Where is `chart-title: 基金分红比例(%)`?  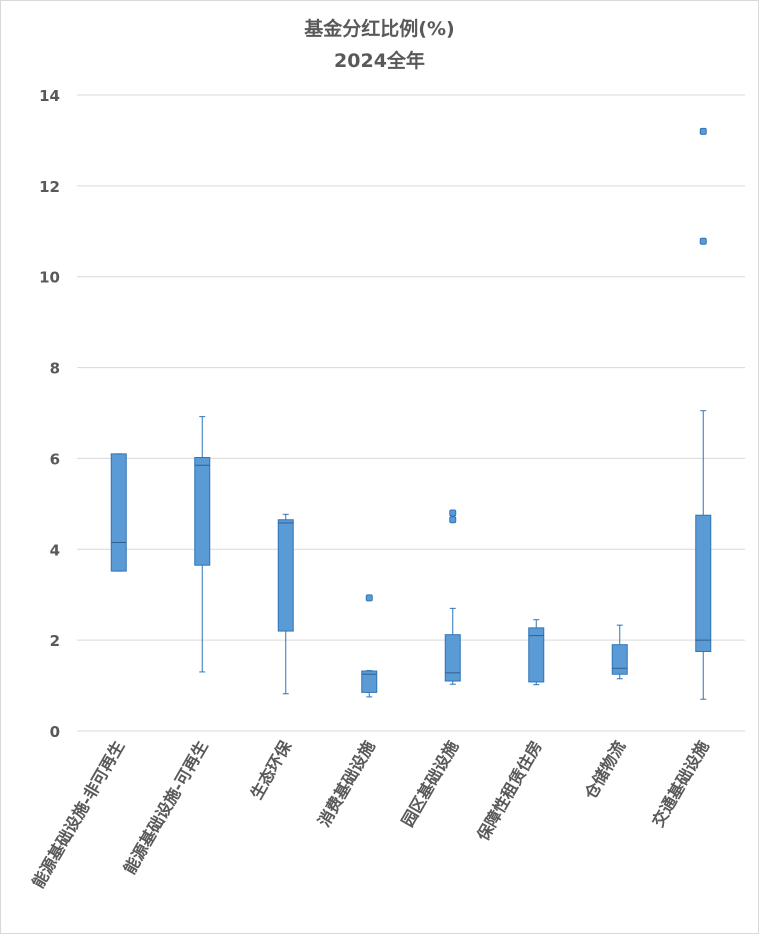 chart-title: 基金分红比例(%) is located at coordinates (379, 29).